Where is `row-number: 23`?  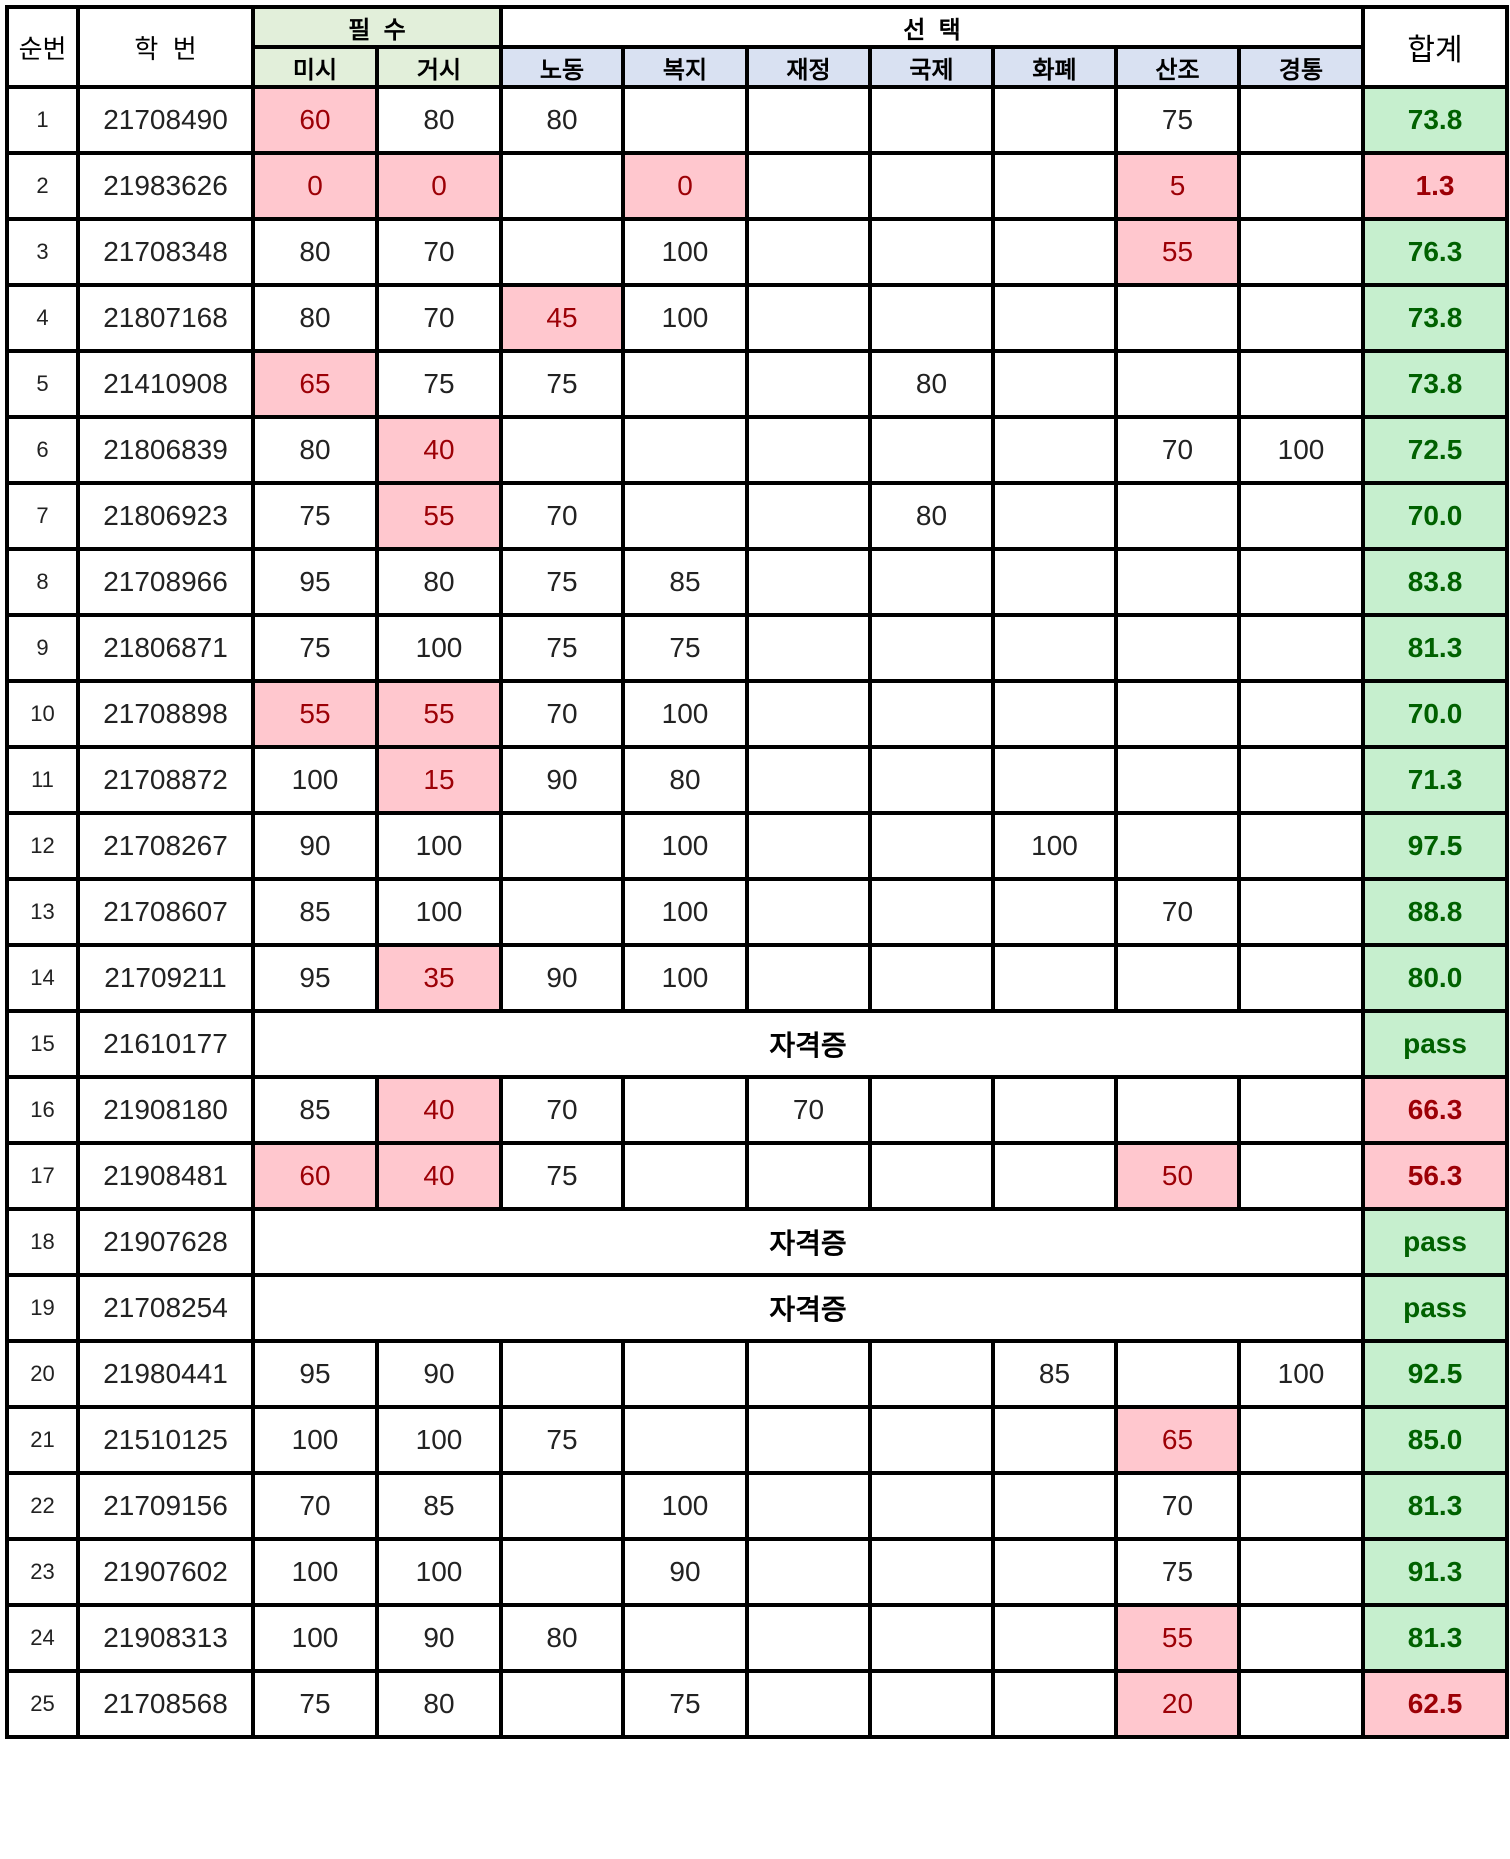 row-number: 23 is located at coordinates (42, 1572).